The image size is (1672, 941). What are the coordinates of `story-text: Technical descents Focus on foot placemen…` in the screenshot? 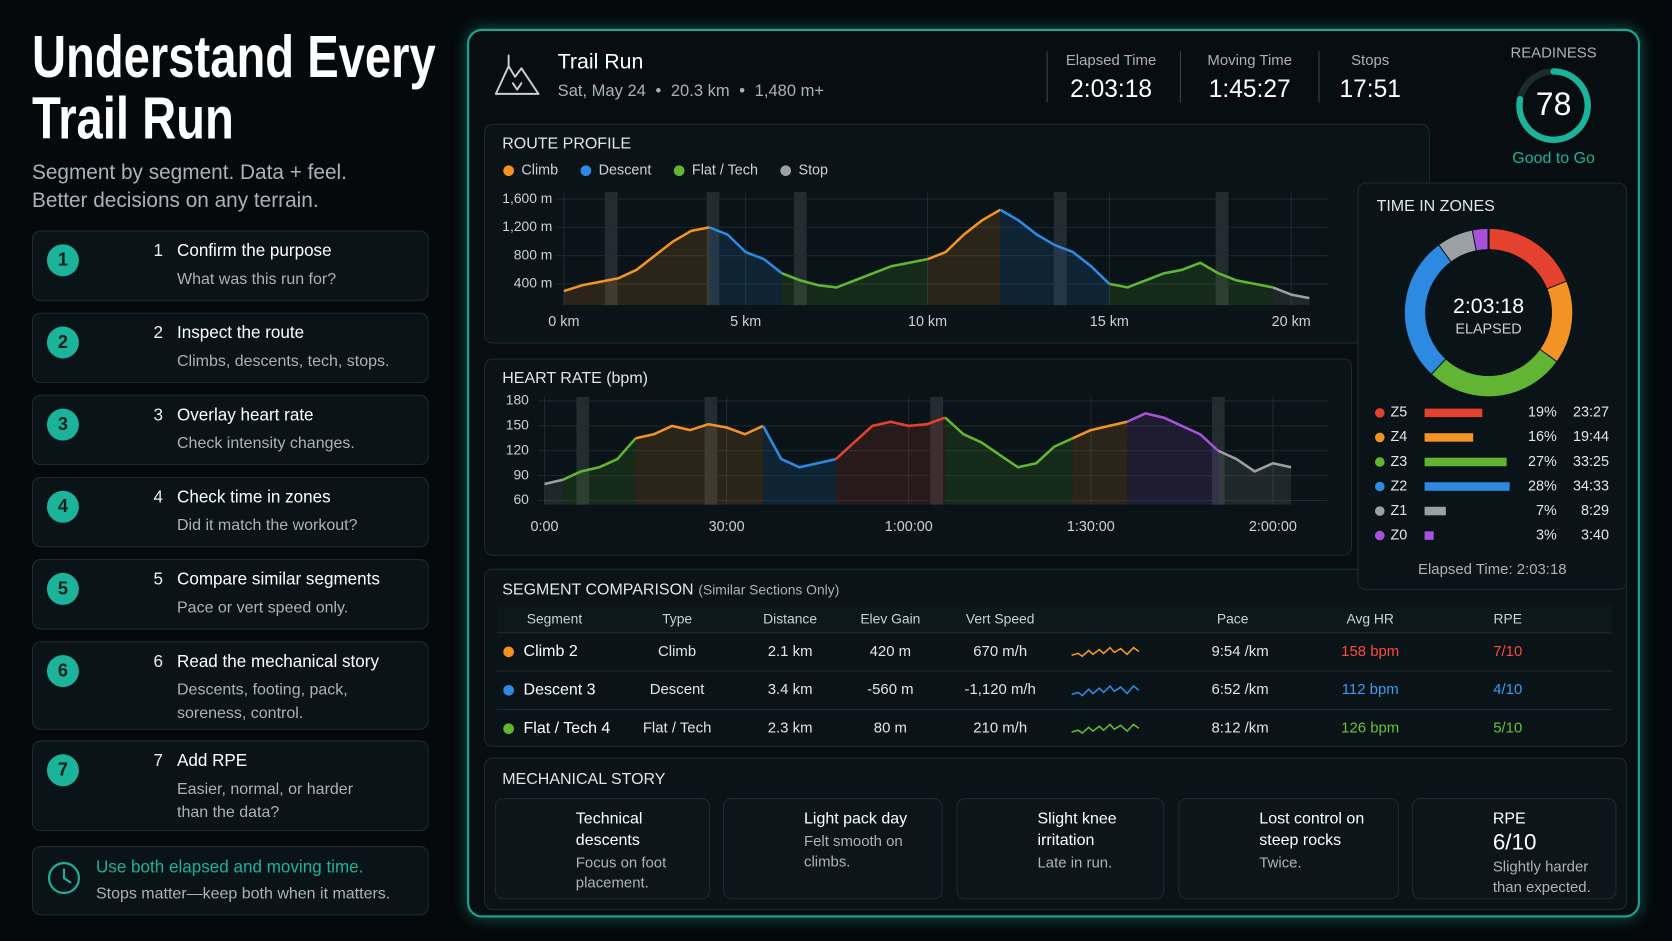 It's located at (639, 851).